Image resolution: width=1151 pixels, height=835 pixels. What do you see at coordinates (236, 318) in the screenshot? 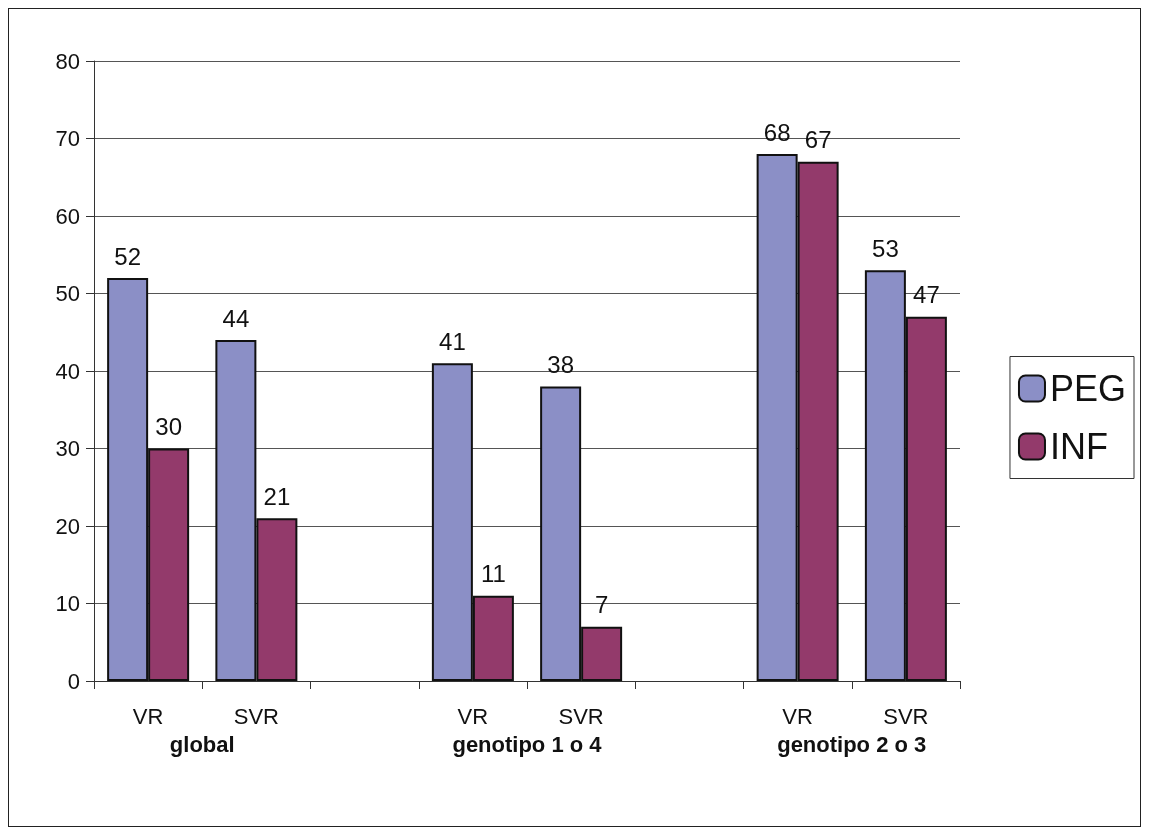
I see `data-label: 44` at bounding box center [236, 318].